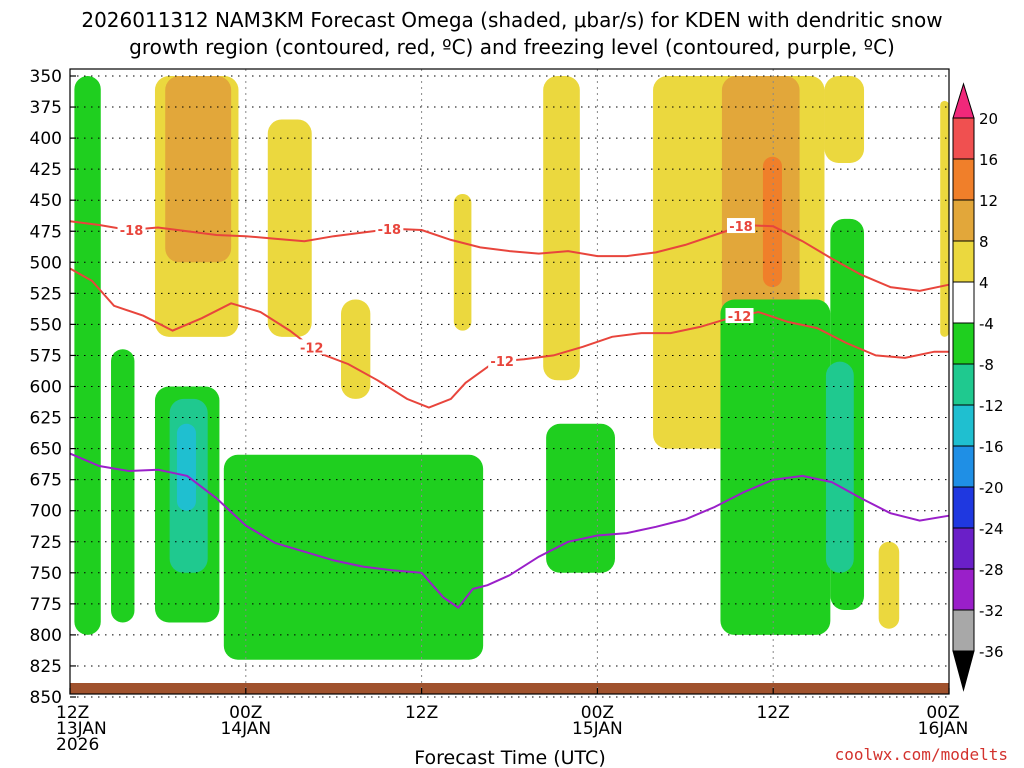 This screenshot has height=768, width=1024. What do you see at coordinates (988, 119) in the screenshot?
I see `colorbar-label: 20` at bounding box center [988, 119].